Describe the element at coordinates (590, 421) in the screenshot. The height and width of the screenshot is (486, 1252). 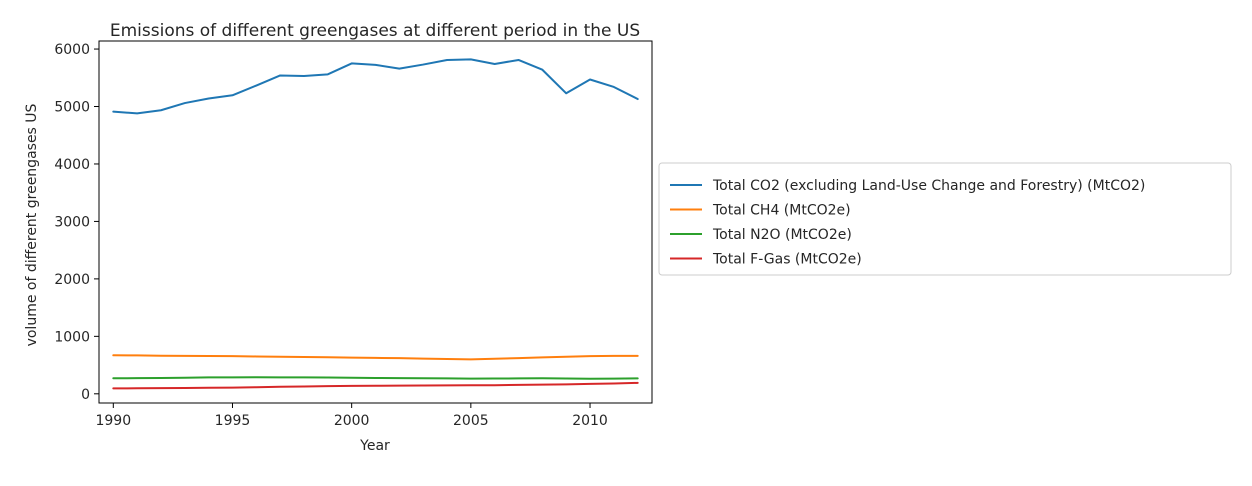
I see `x-tick-label: 2010` at that location.